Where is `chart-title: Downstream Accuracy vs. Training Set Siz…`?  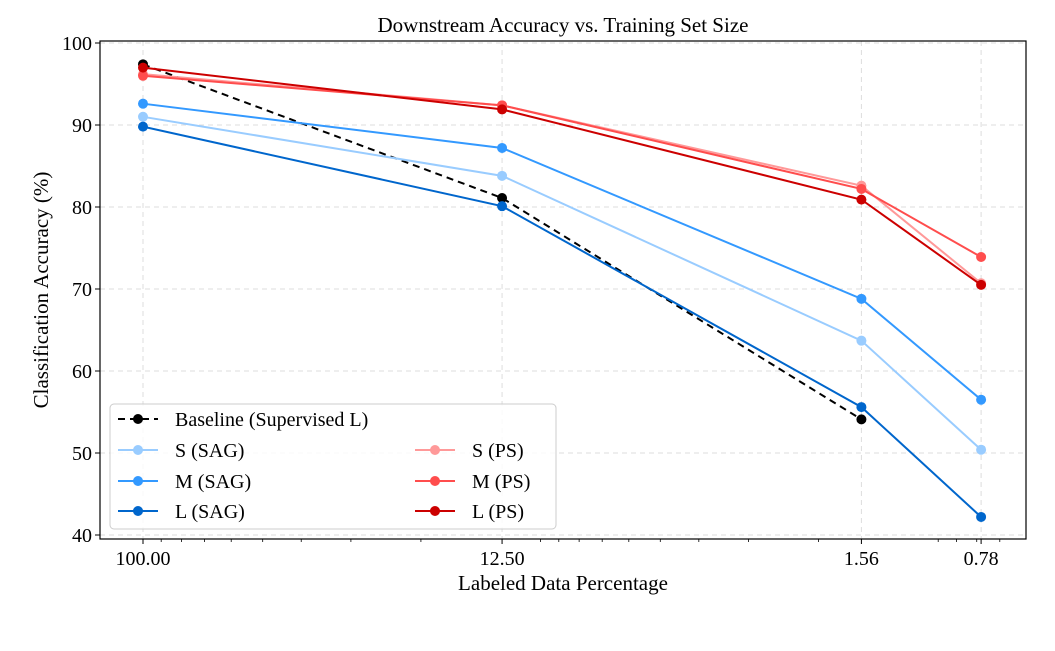
chart-title: Downstream Accuracy vs. Training Set Siz… is located at coordinates (563, 25).